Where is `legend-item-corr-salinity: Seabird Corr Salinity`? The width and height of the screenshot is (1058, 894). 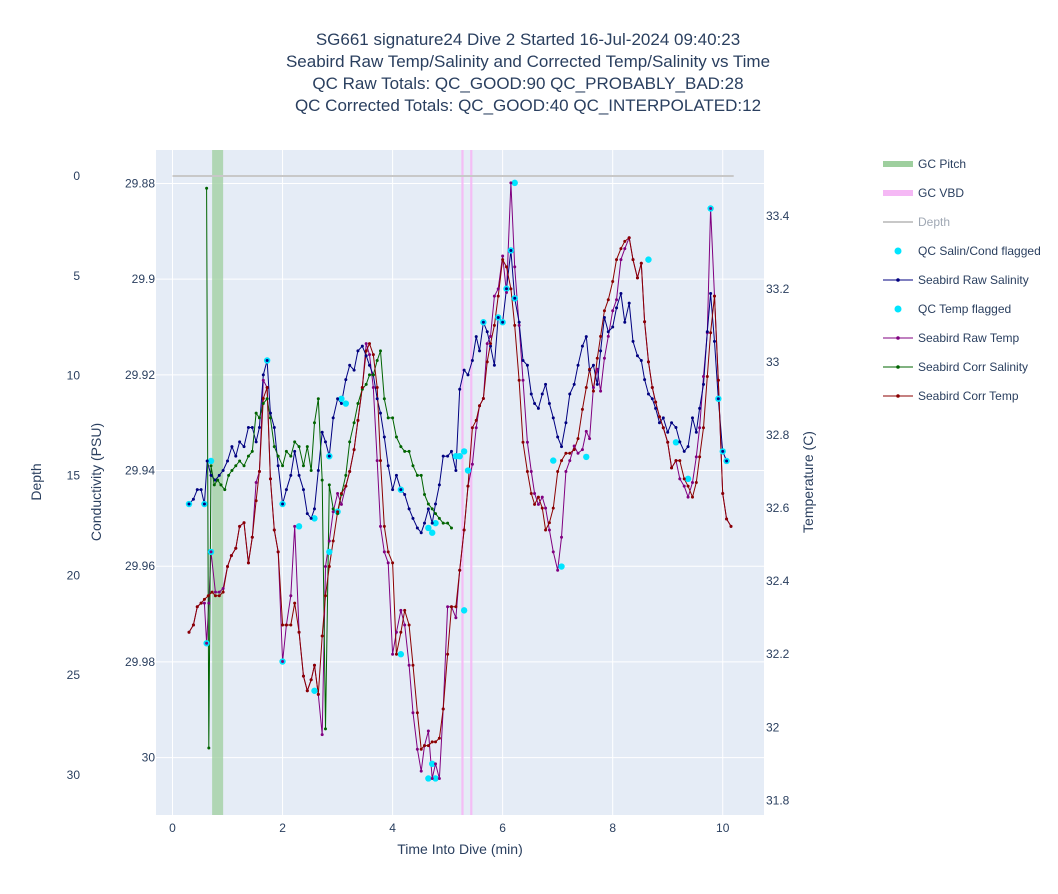 legend-item-corr-salinity: Seabird Corr Salinity is located at coordinates (955, 367).